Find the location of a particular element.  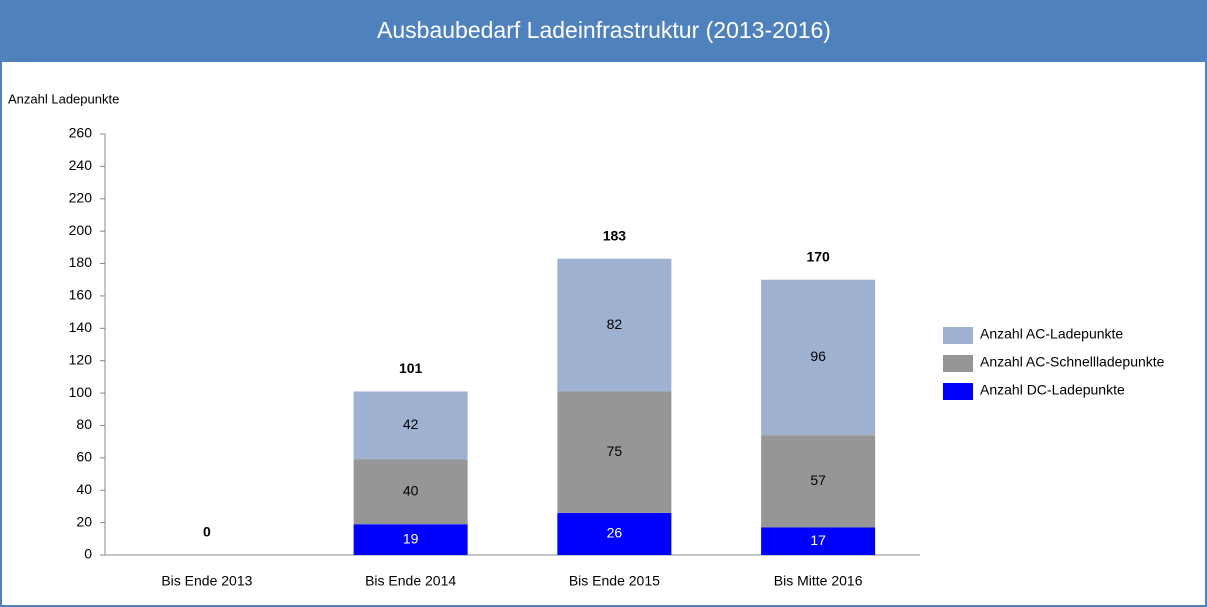

data-label: 26 is located at coordinates (615, 533).